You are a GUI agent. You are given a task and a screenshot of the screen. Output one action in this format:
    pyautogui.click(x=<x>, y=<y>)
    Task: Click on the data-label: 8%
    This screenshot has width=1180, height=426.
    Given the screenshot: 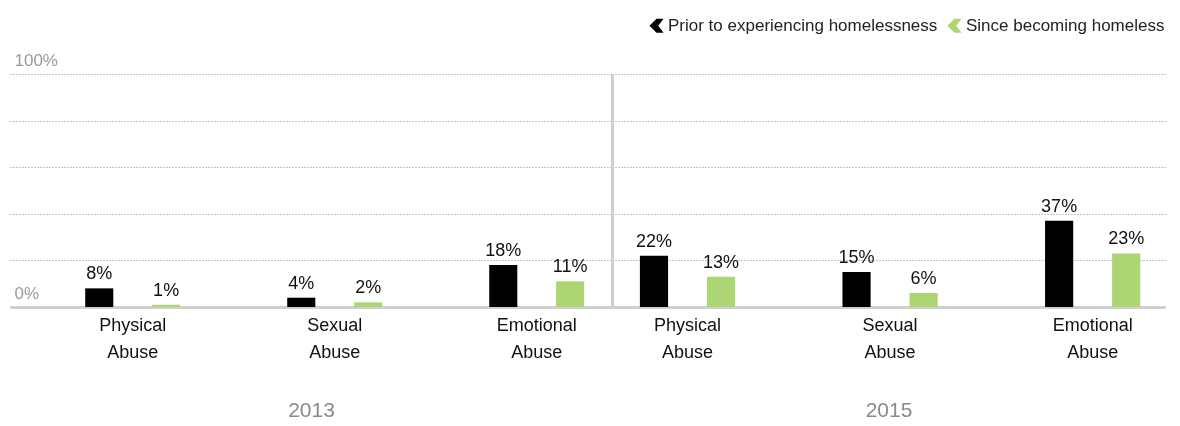 What is the action you would take?
    pyautogui.click(x=99, y=273)
    